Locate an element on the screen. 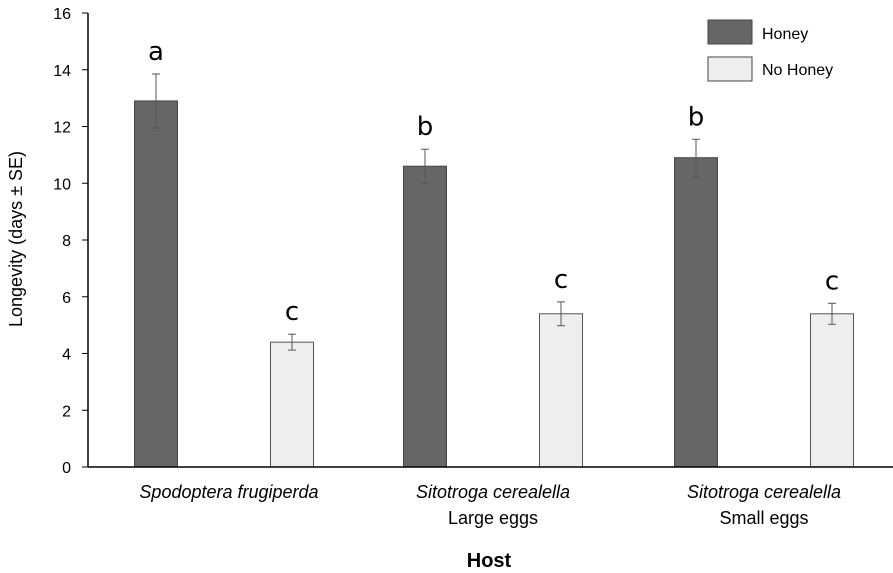  x-category-label-1-1: Large eggs is located at coordinates (493, 518).